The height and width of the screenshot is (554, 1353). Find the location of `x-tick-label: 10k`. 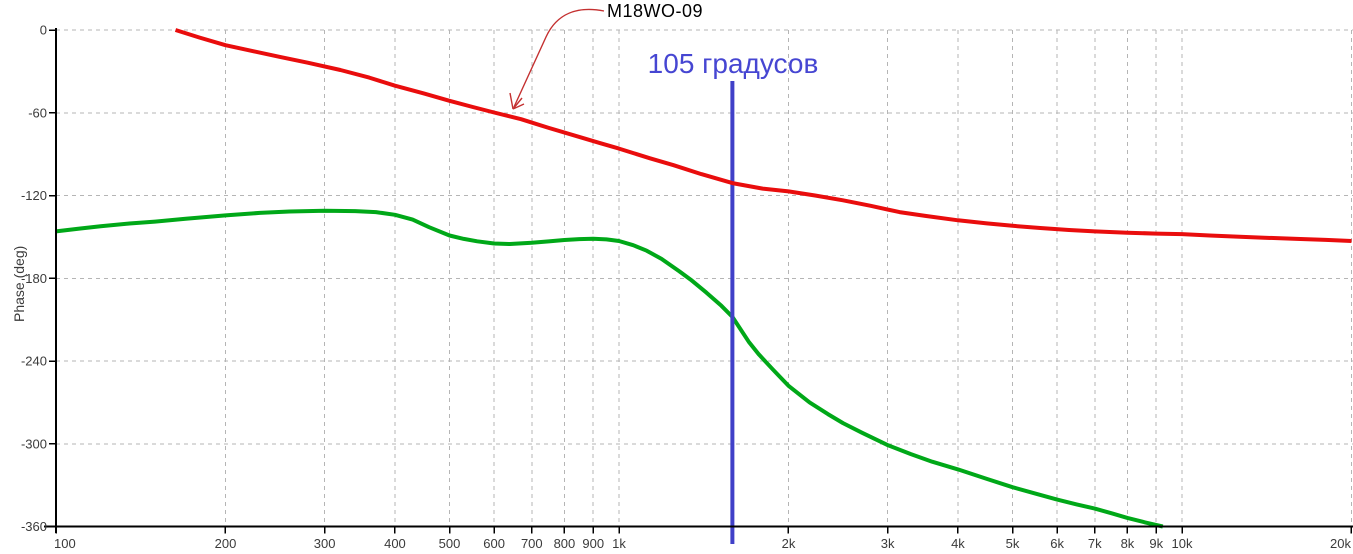

x-tick-label: 10k is located at coordinates (1182, 543).